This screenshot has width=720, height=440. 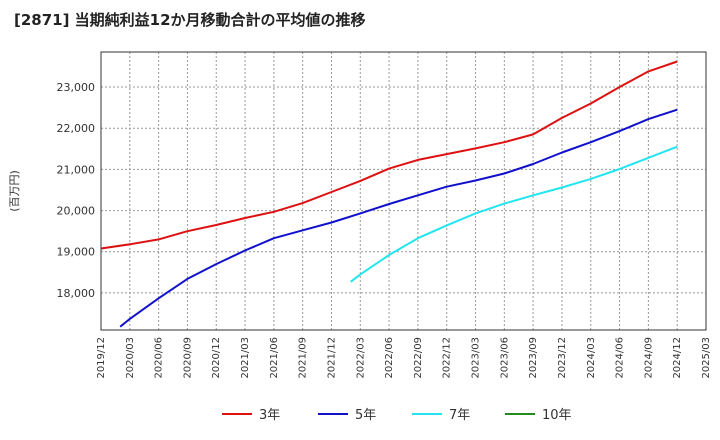 What do you see at coordinates (389, 358) in the screenshot?
I see `x-tick-label: 2022/06` at bounding box center [389, 358].